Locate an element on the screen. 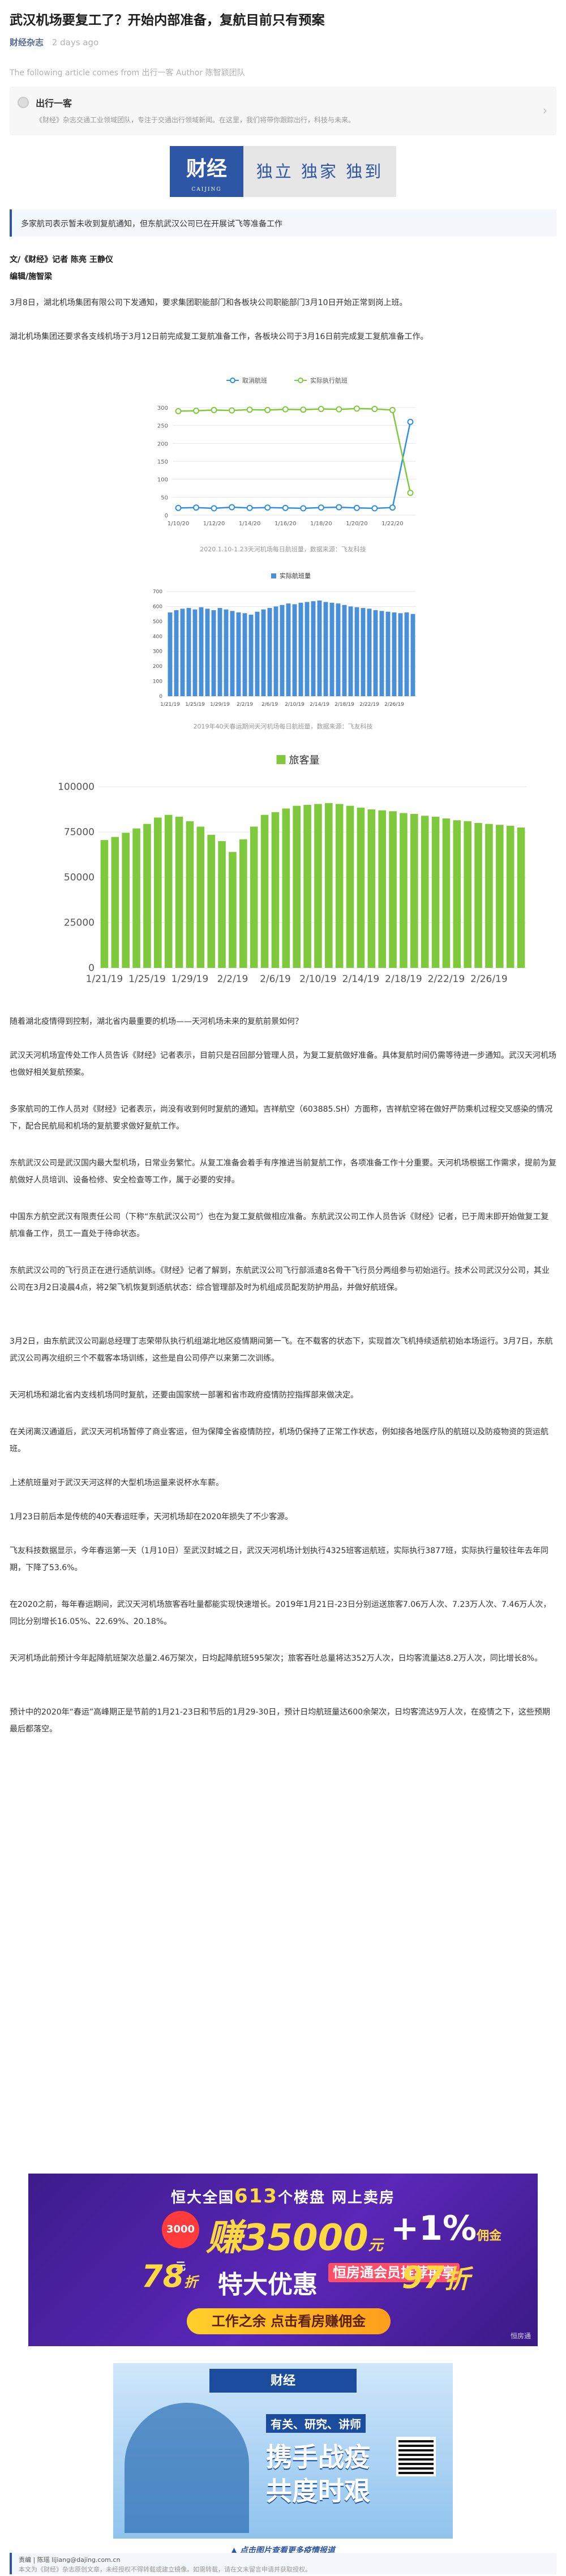  y-tick-label: 50000 is located at coordinates (79, 878).